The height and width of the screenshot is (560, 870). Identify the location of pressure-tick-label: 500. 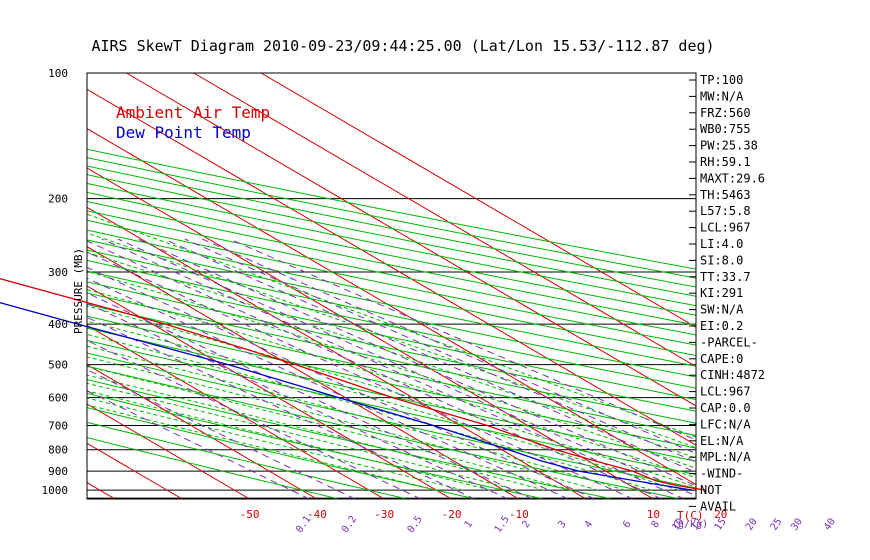
(58, 365).